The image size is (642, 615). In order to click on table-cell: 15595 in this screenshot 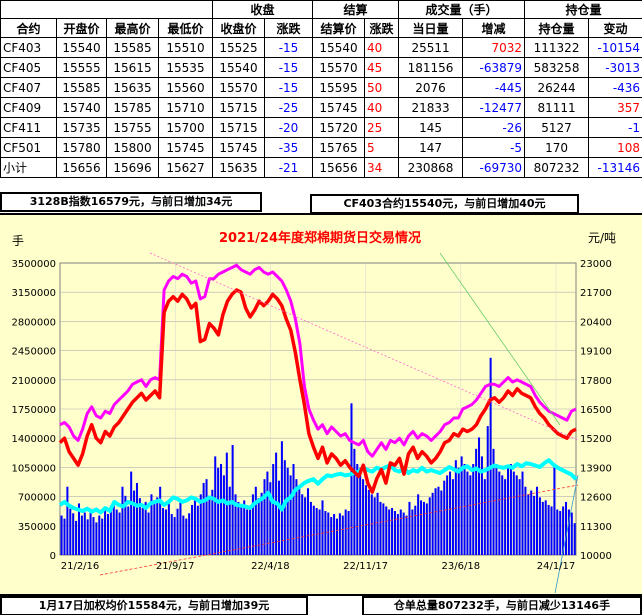, I will do `click(339, 87)`.